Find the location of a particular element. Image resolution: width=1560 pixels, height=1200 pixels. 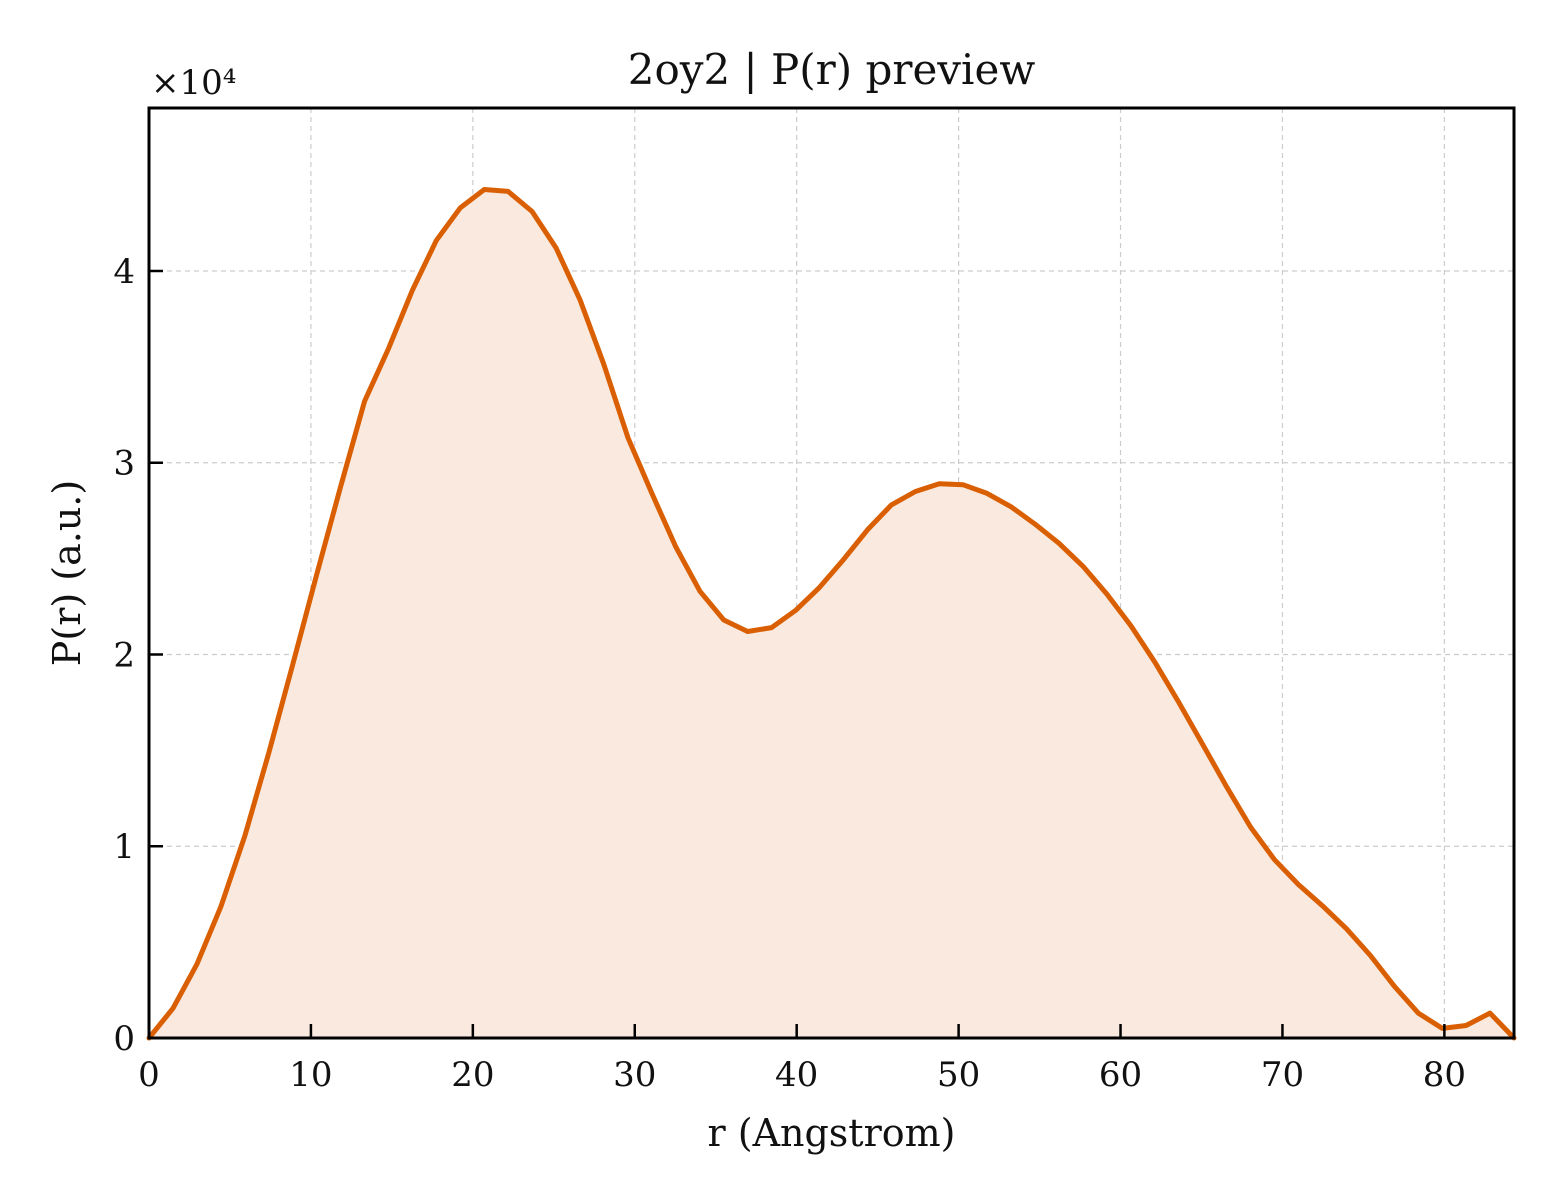

x-tick-label: 70 is located at coordinates (1282, 1075).